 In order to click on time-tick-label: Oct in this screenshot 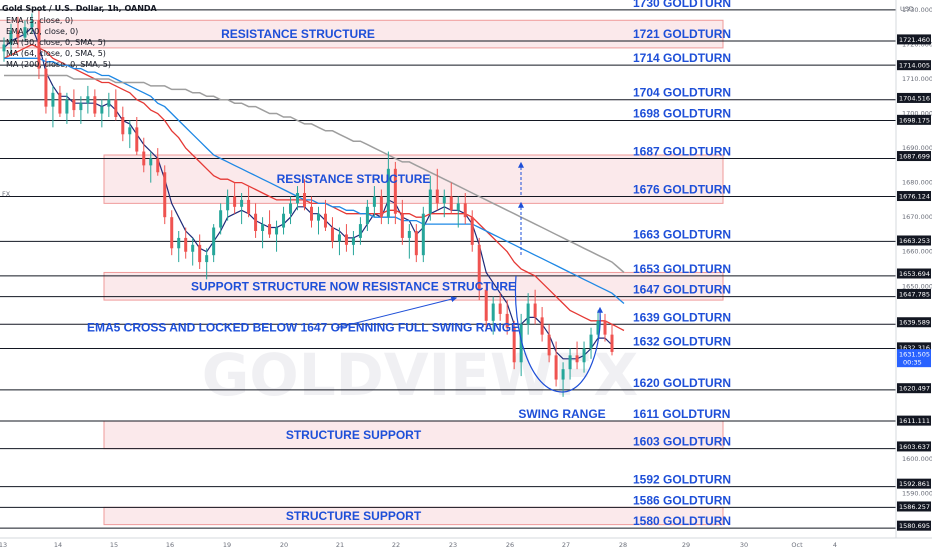, I will do `click(797, 545)`.